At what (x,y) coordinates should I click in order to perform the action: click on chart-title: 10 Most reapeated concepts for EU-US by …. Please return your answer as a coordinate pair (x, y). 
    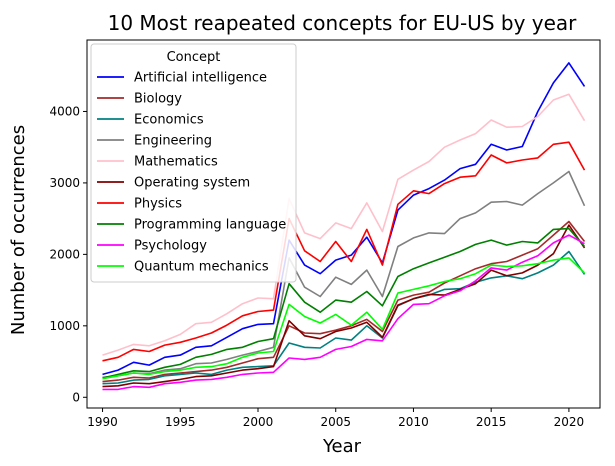
    Looking at the image, I should click on (343, 23).